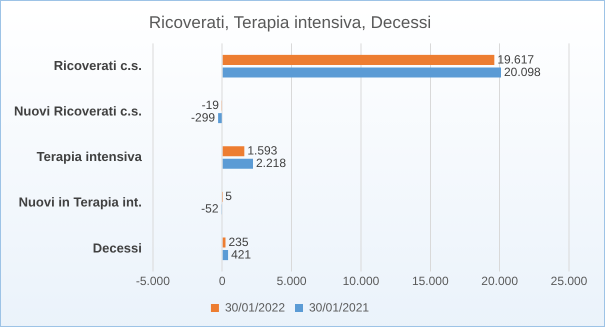 The image size is (605, 327). Describe the element at coordinates (89, 156) in the screenshot. I see `y-tick-label: Terapia intensiva` at that location.